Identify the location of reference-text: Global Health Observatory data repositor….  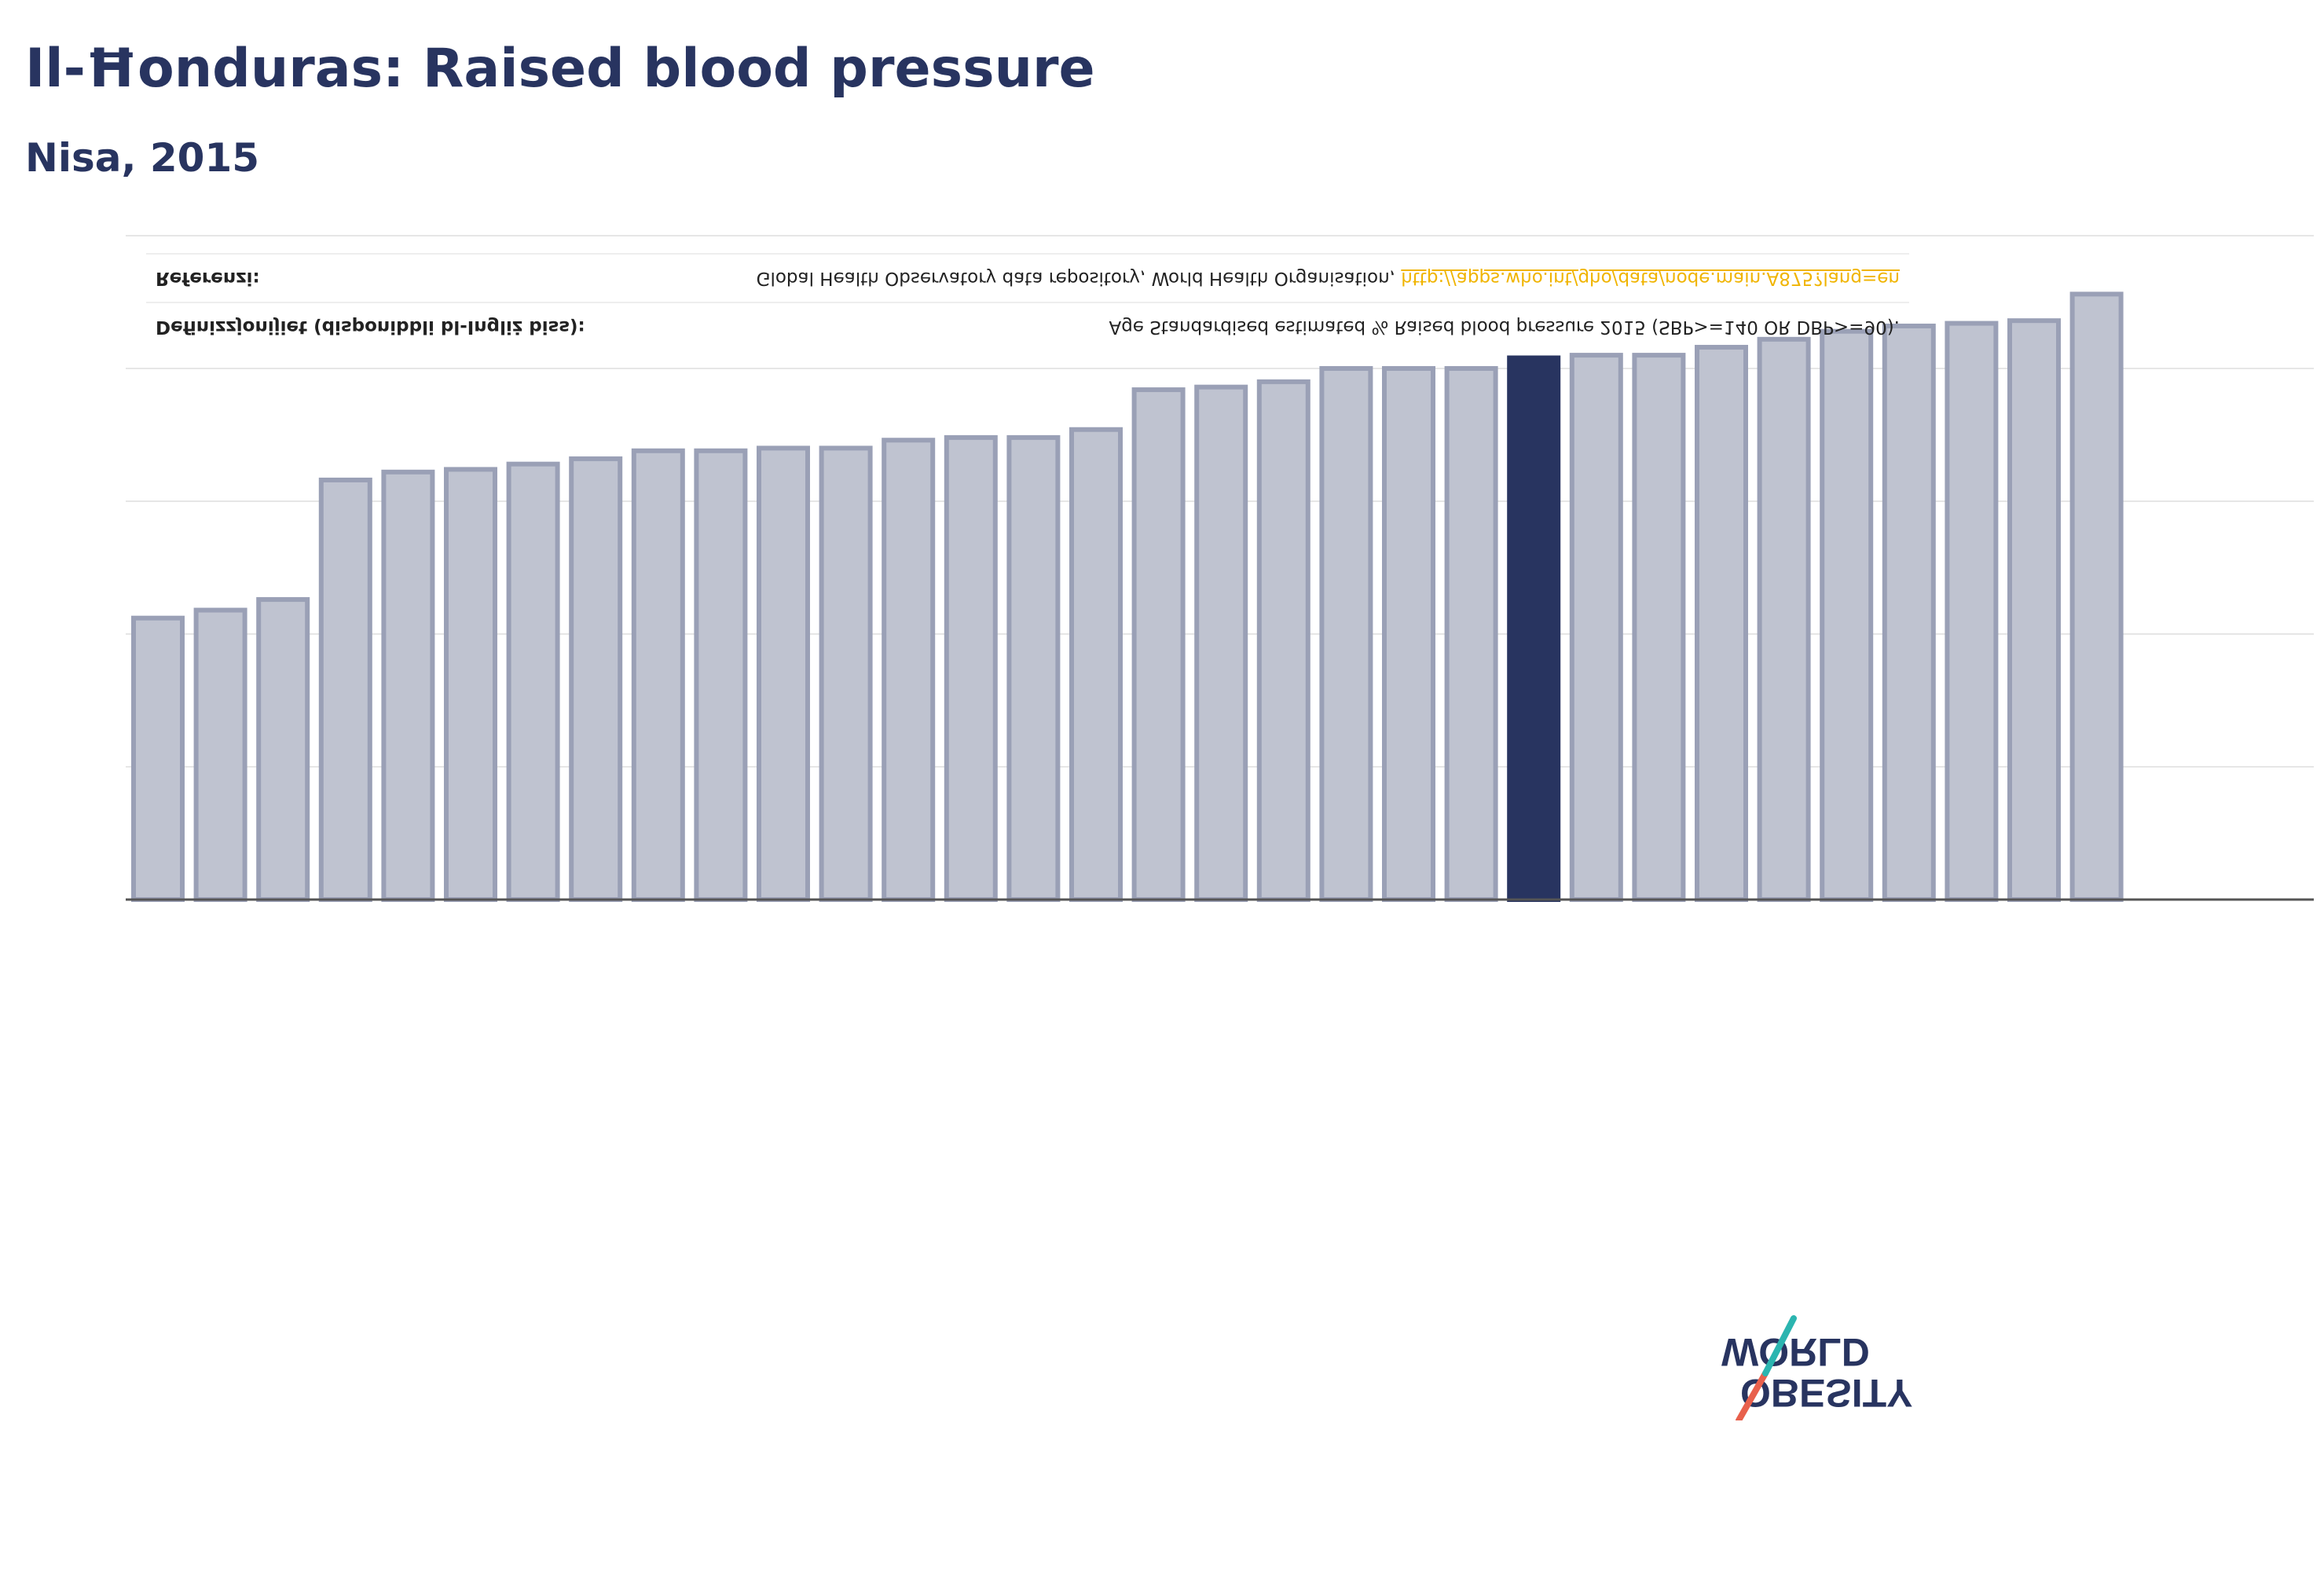
(1075, 278).